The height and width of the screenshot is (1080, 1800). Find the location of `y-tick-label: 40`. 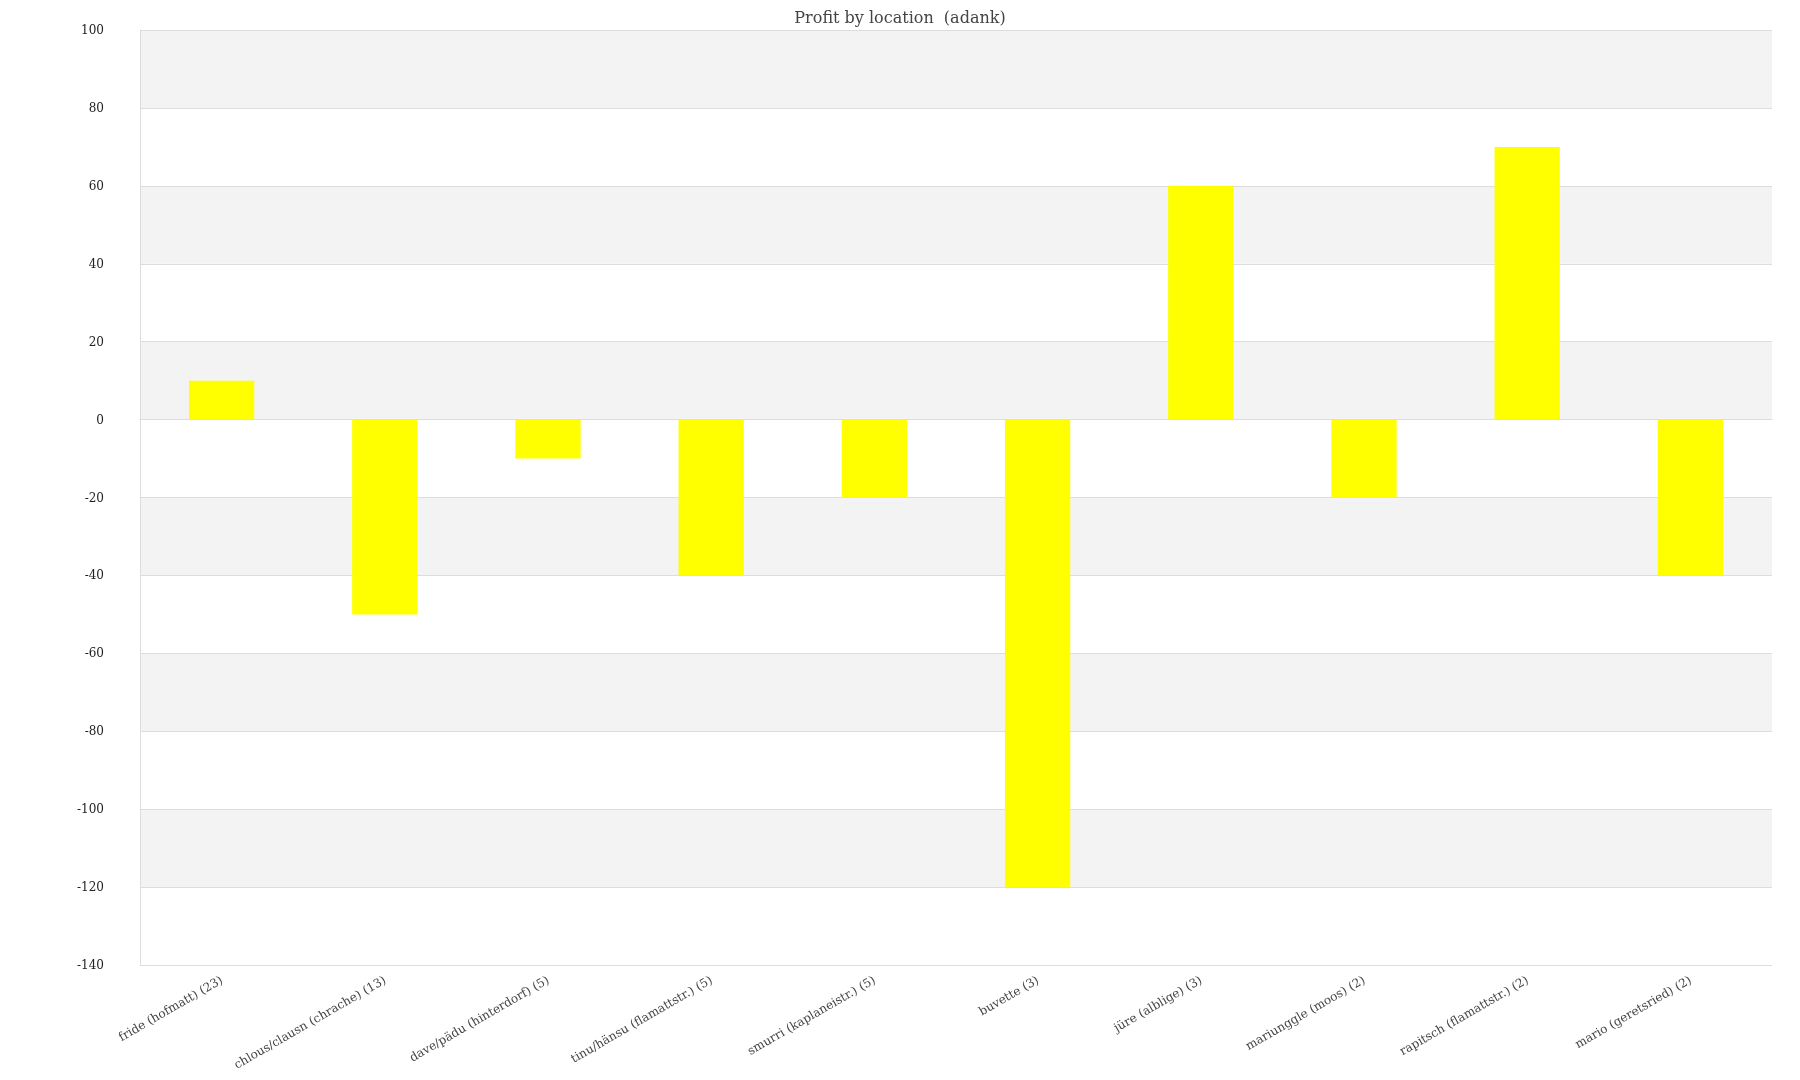

y-tick-label: 40 is located at coordinates (96, 263).